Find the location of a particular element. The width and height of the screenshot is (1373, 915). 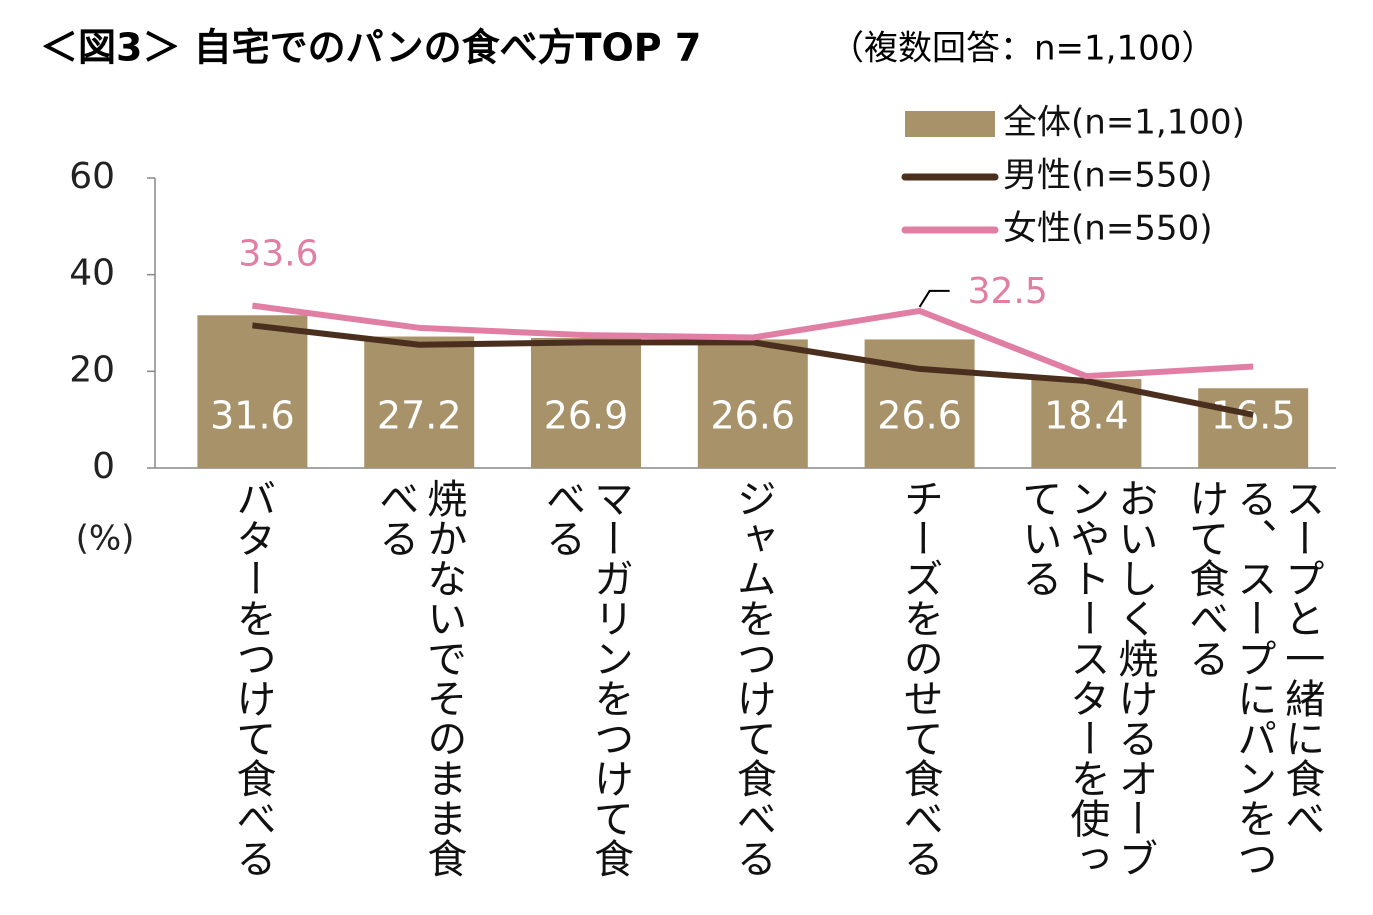

x-tick-label-box: スープと一緒に食べる、スープにパンをつけて食べる is located at coordinates (1253, 685).